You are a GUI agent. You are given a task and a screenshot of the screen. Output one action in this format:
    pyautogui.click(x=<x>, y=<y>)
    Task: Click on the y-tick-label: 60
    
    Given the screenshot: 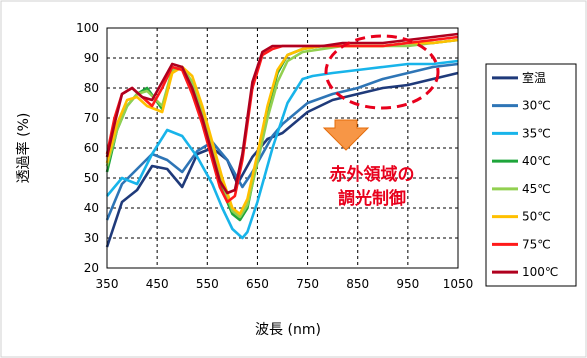 What is the action you would take?
    pyautogui.click(x=91, y=148)
    